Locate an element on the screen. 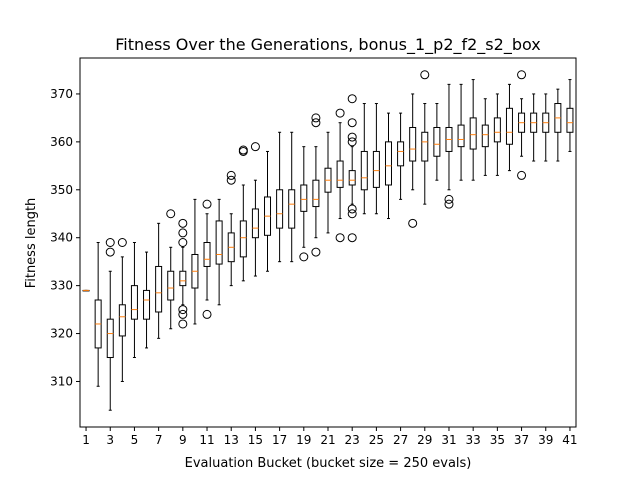 The image size is (640, 480). x-tick-label: 29 is located at coordinates (424, 440).